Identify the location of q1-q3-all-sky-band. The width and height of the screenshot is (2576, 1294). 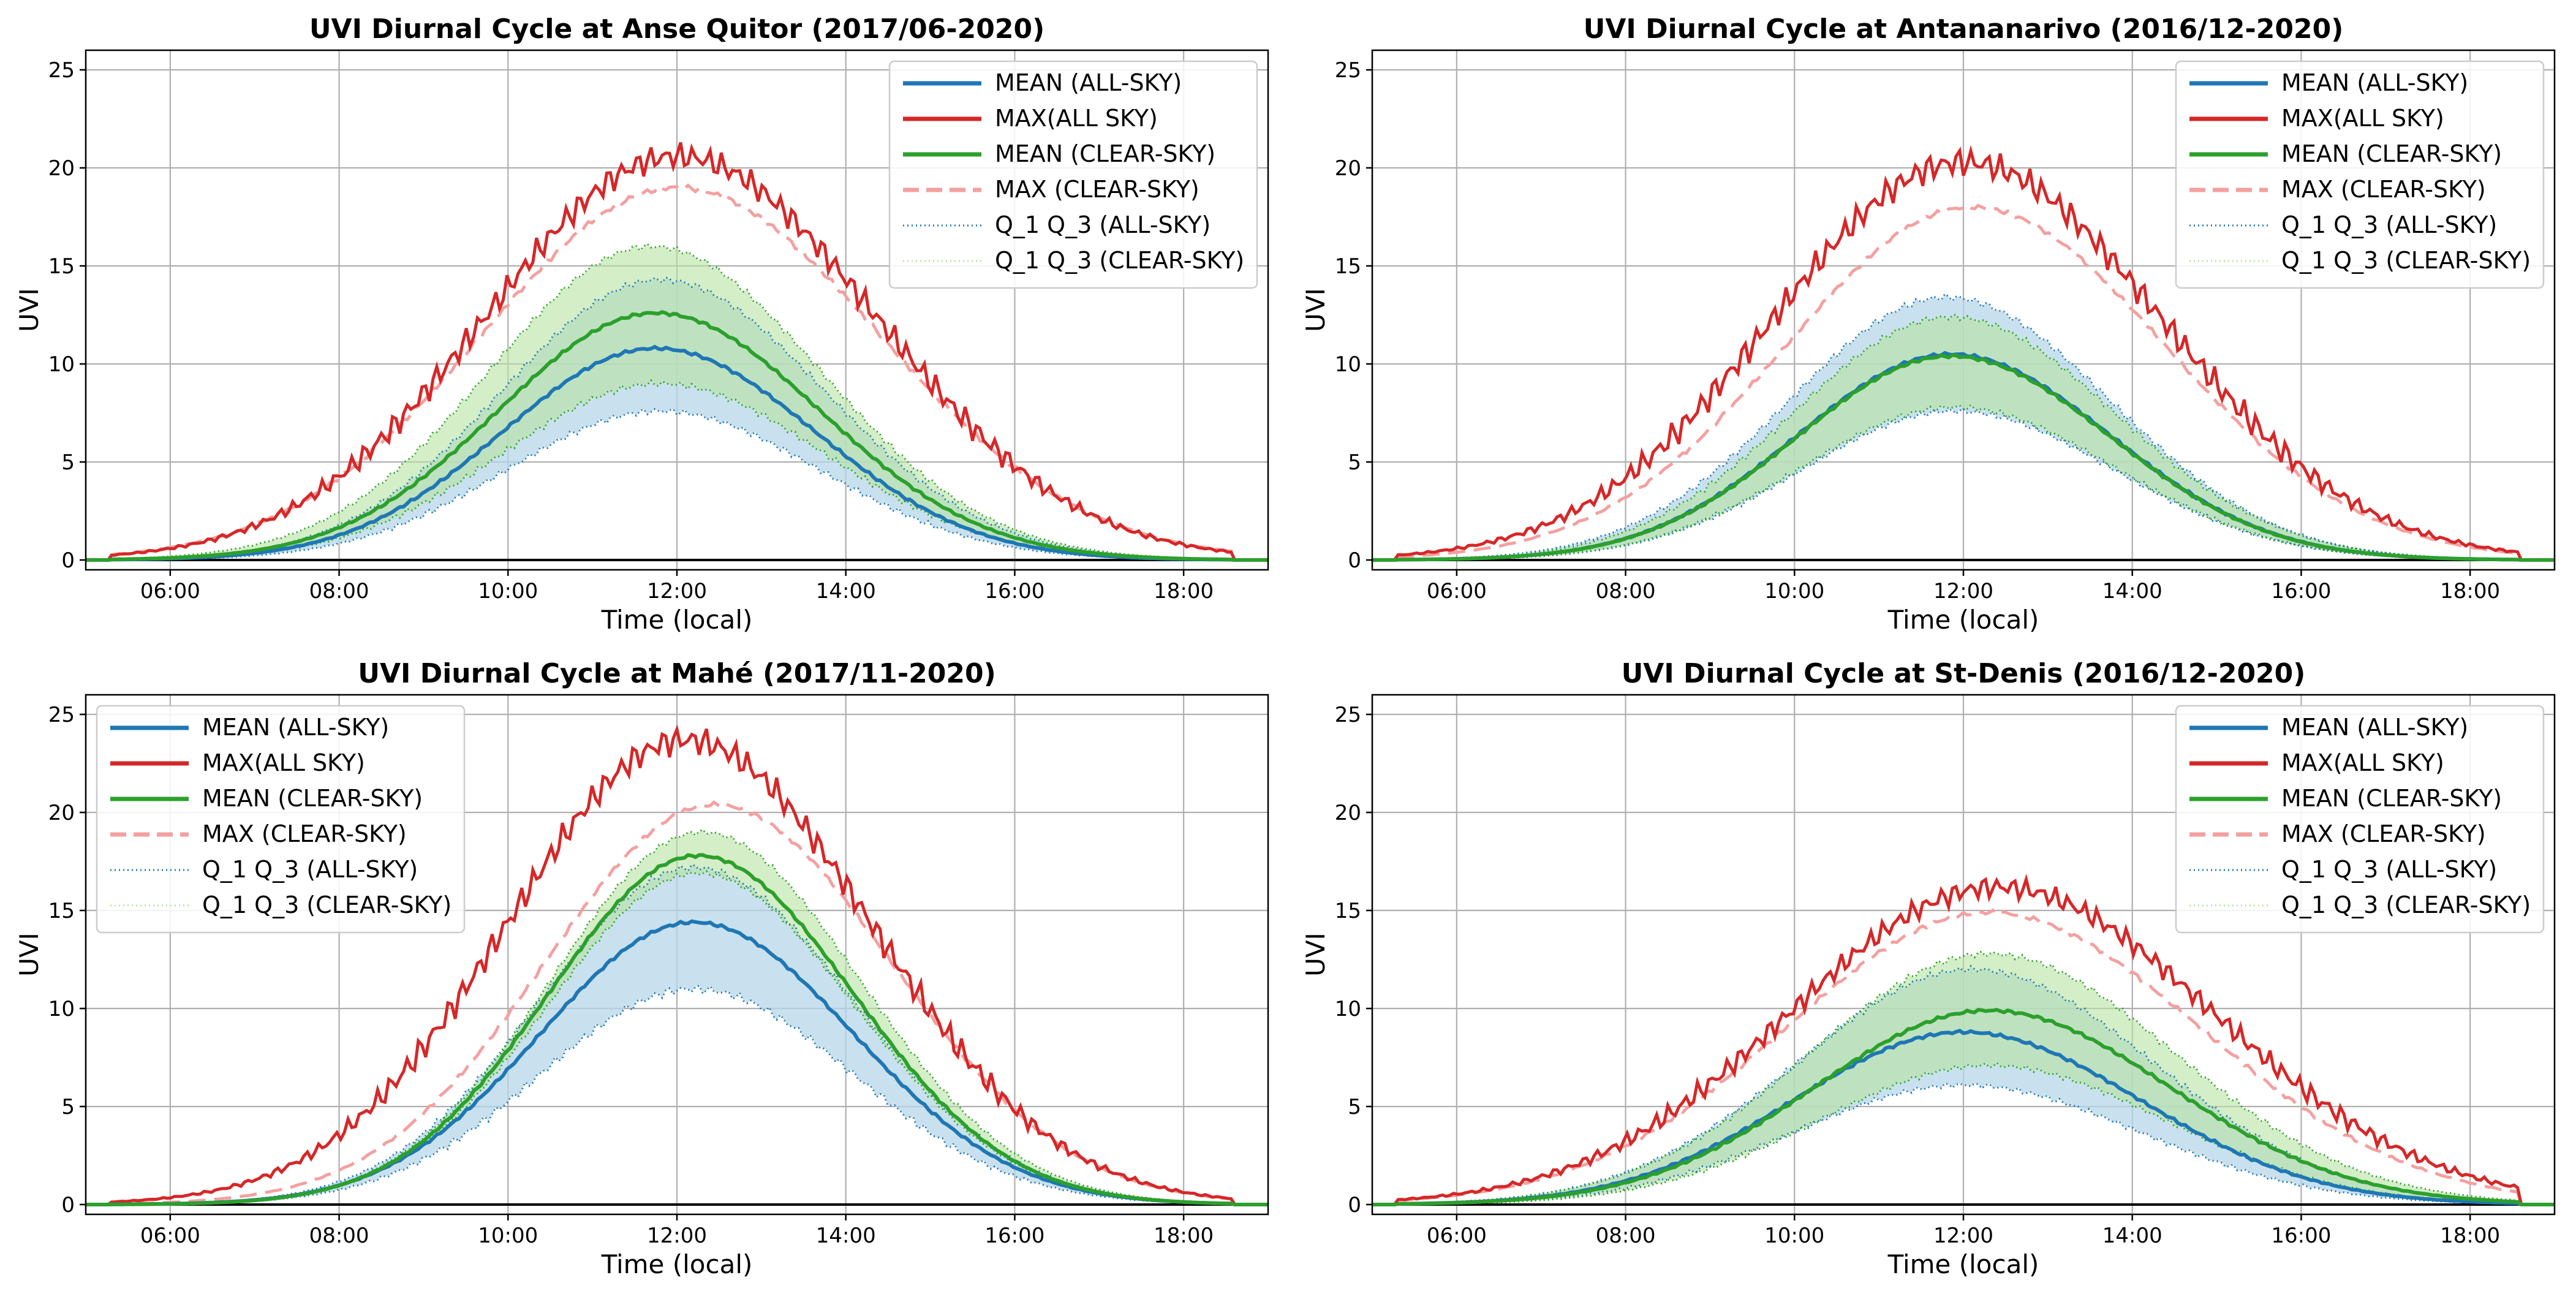
(677, 1035).